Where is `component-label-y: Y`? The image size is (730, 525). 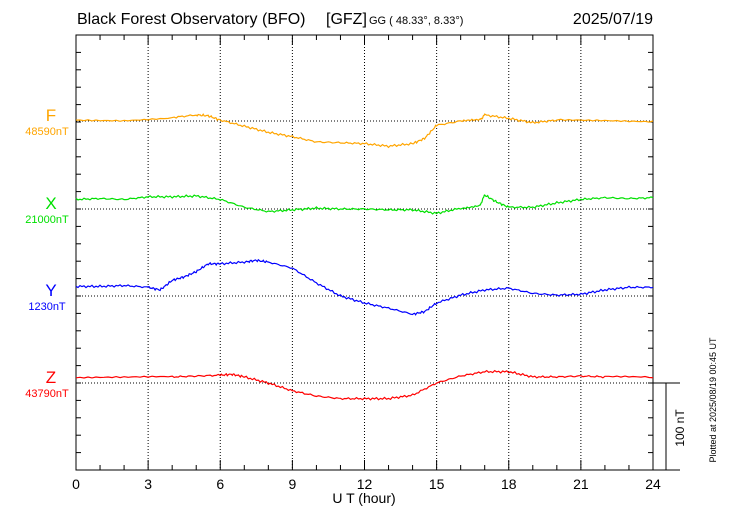
component-label-y: Y is located at coordinates (50, 290).